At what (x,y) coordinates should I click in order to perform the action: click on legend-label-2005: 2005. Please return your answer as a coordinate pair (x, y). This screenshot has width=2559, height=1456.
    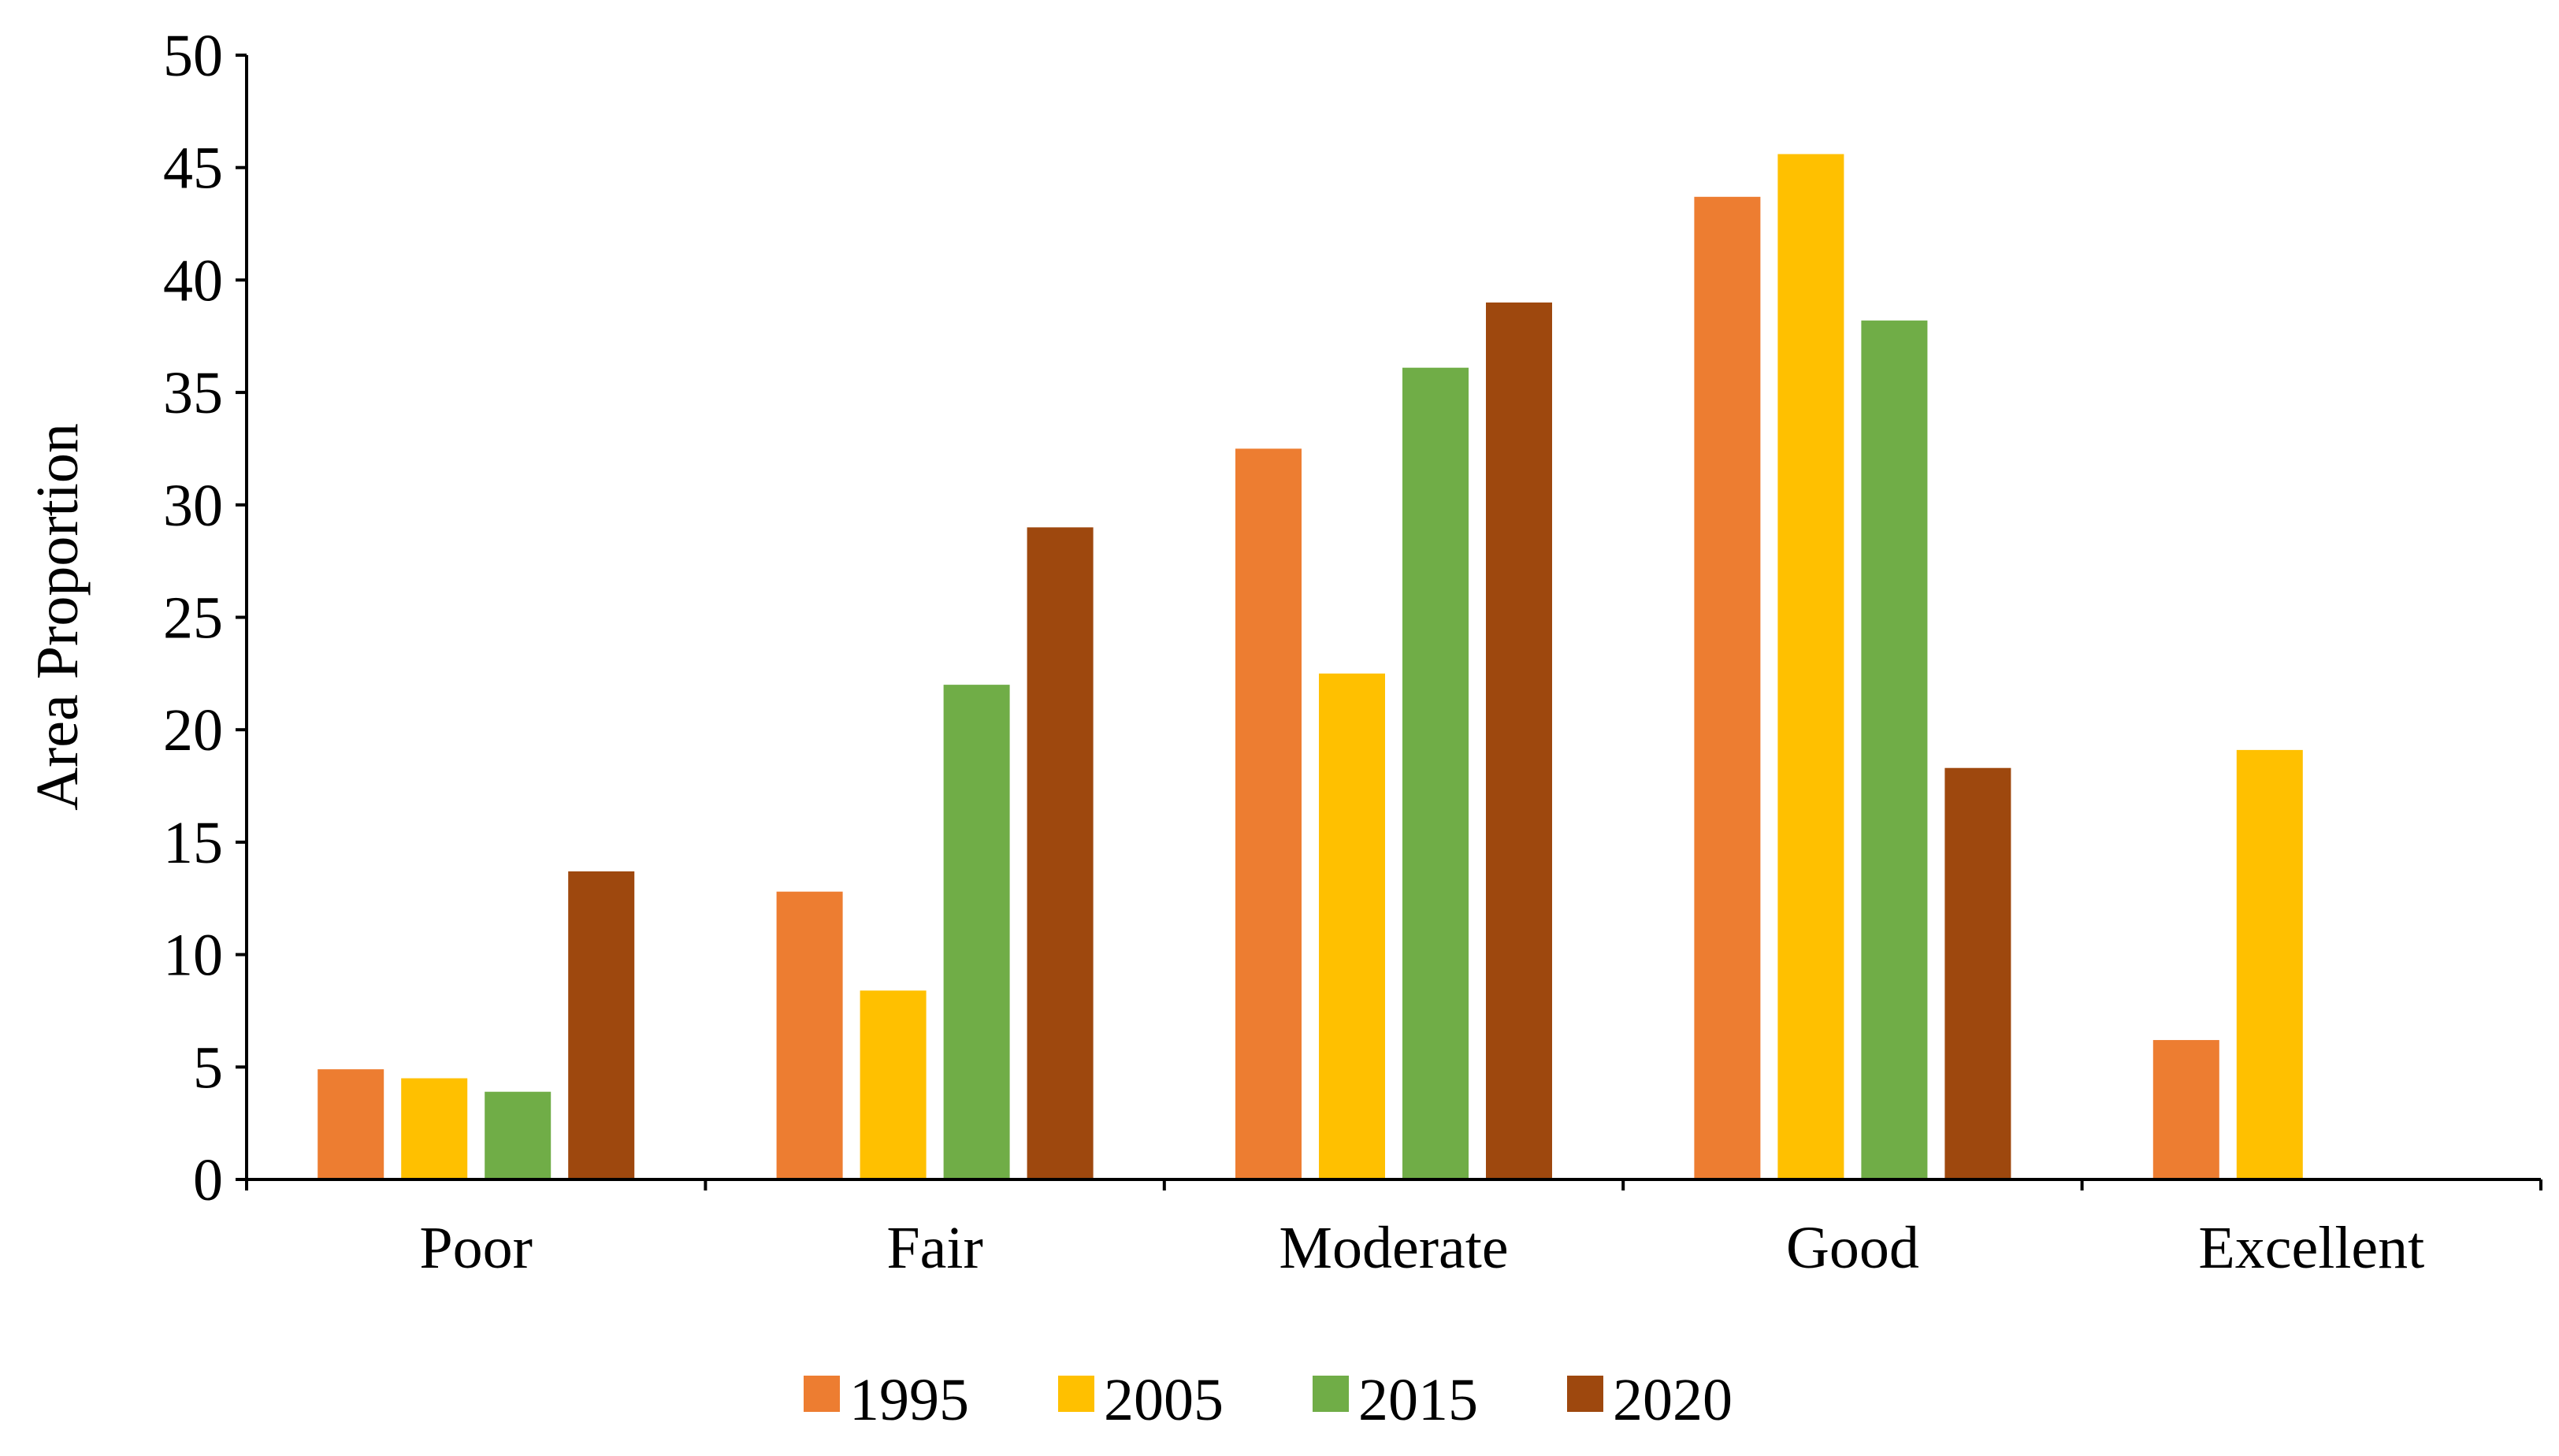
    Looking at the image, I should click on (1164, 1400).